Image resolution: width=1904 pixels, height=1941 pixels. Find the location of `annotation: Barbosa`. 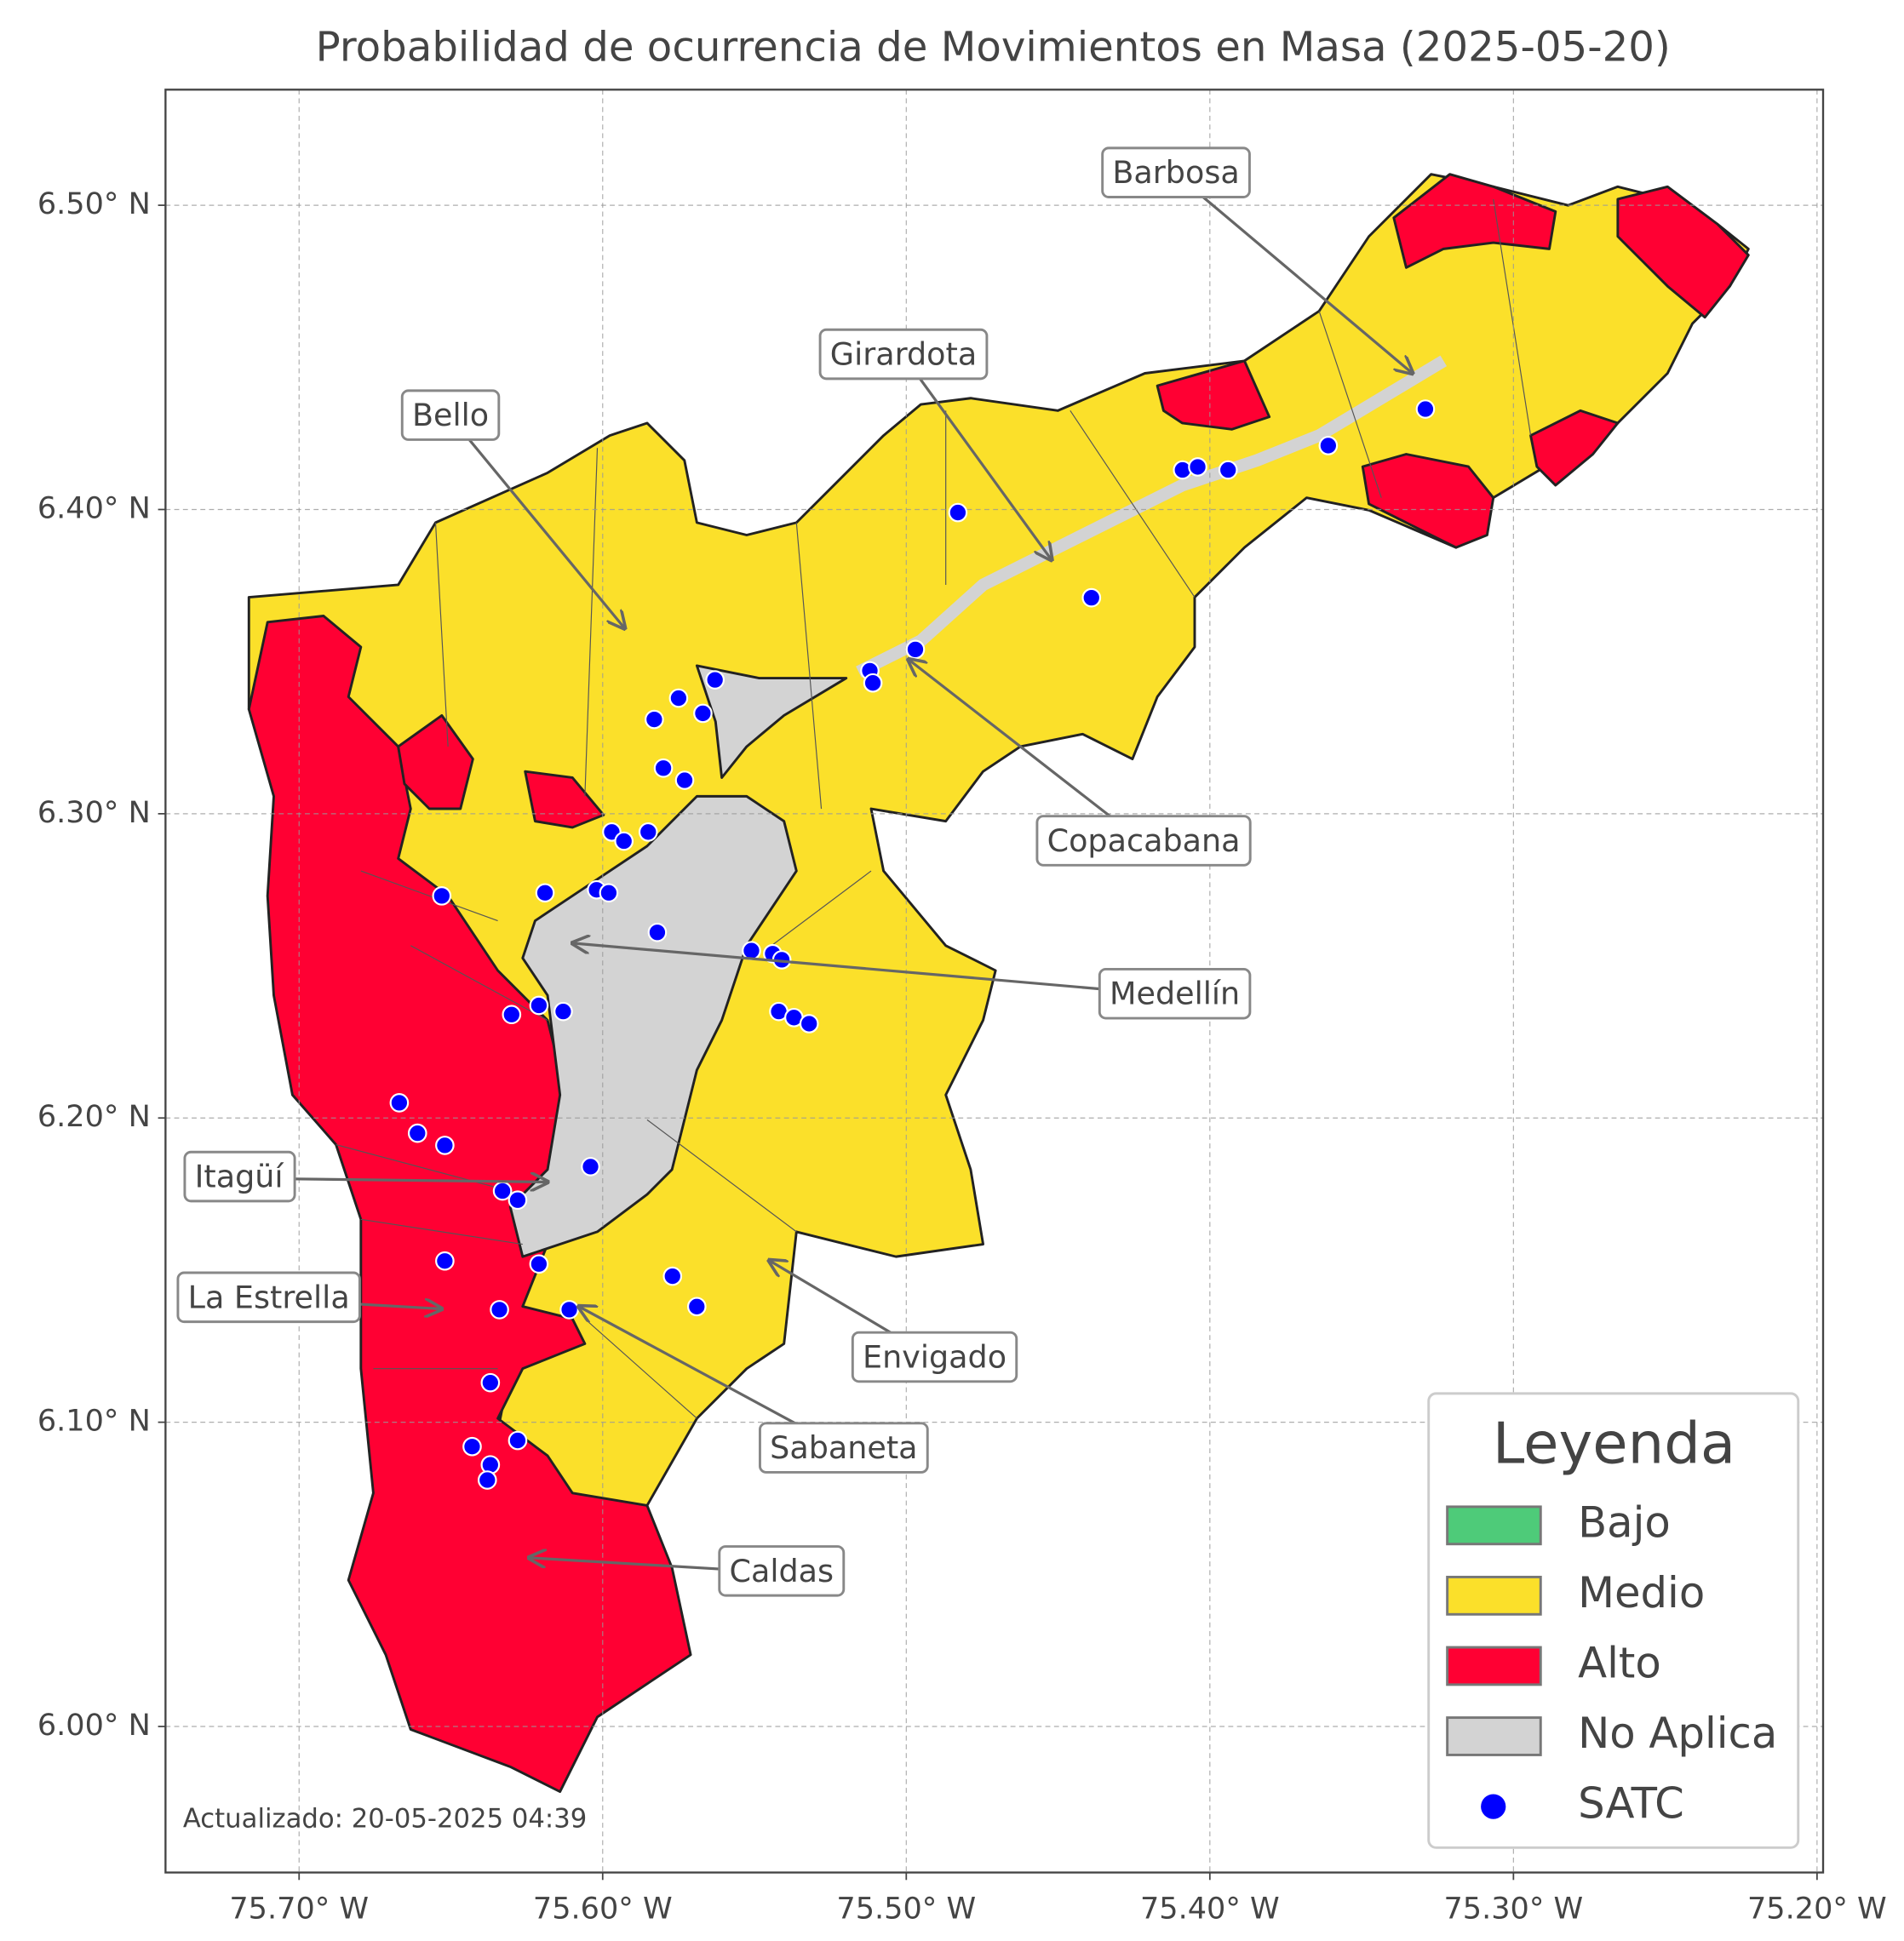

annotation: Barbosa is located at coordinates (1176, 172).